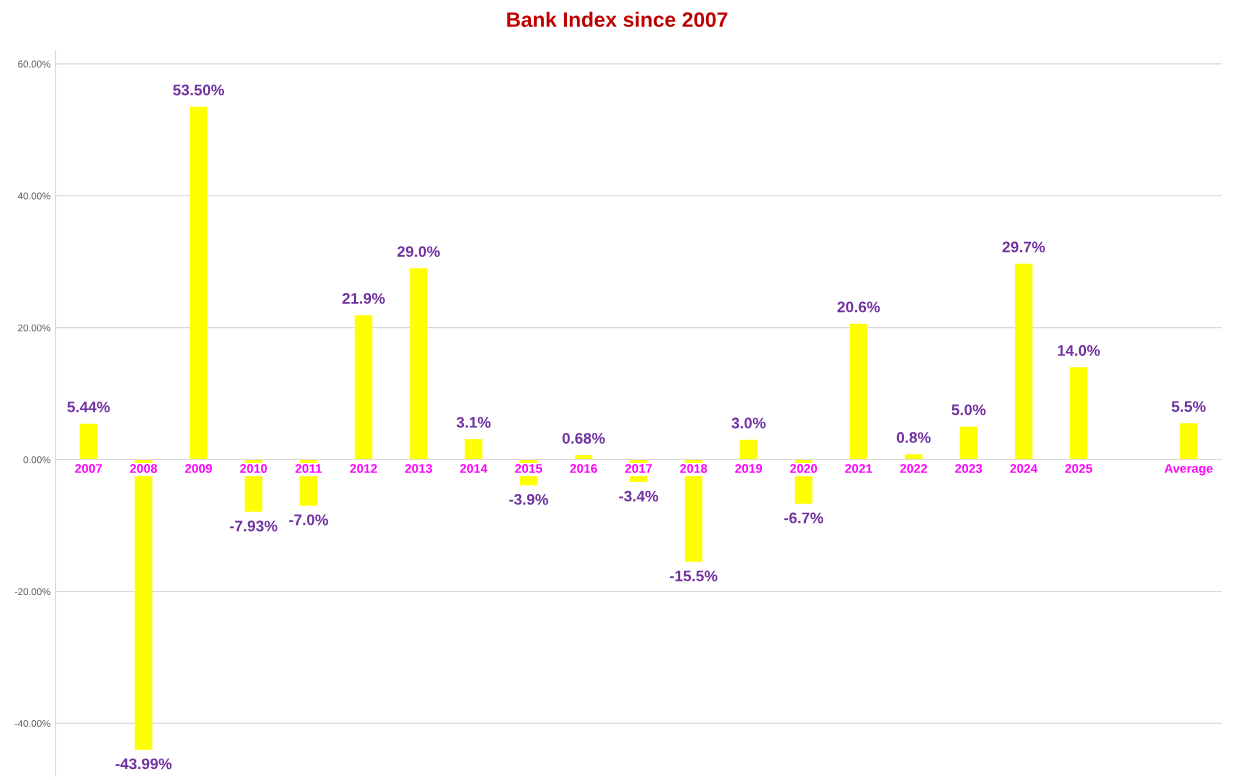 This screenshot has width=1234, height=780. What do you see at coordinates (37, 460) in the screenshot?
I see `y-tick-label: 0.00%` at bounding box center [37, 460].